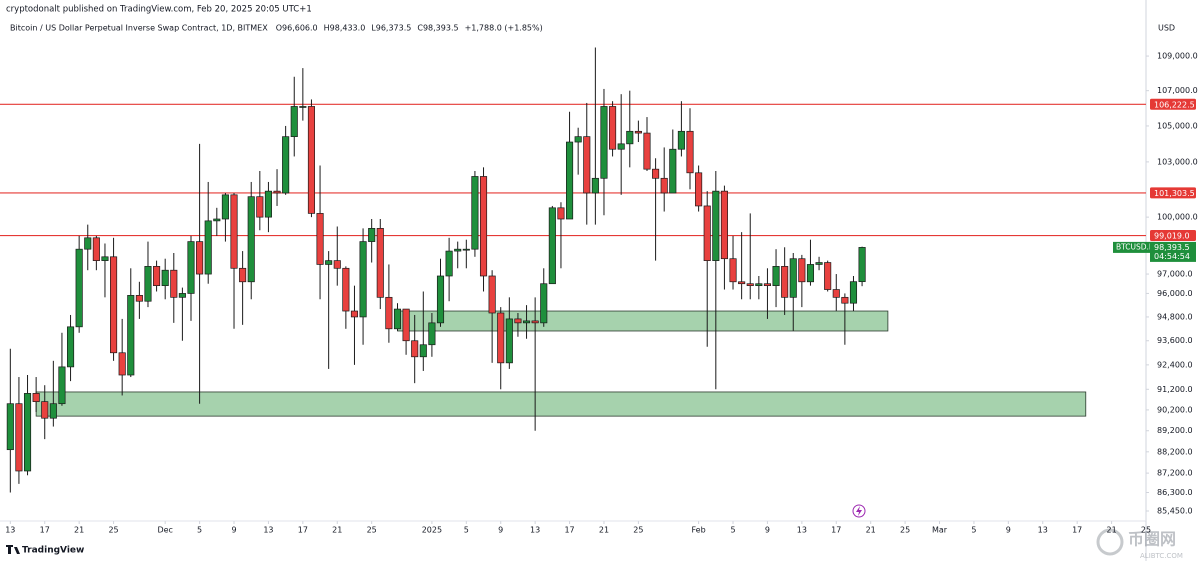  I want to click on brand: TradingView, so click(45, 550).